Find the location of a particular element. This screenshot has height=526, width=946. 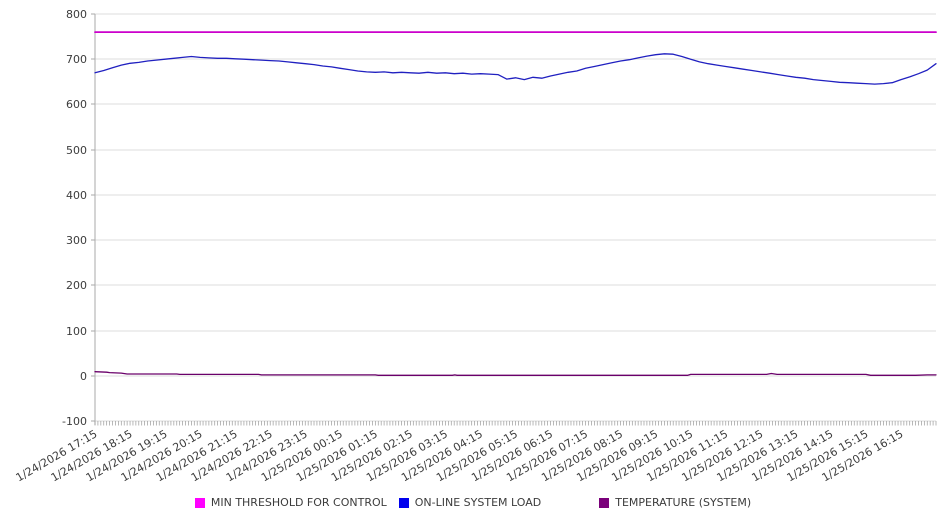

svg-text: 200 is located at coordinates (76, 285).